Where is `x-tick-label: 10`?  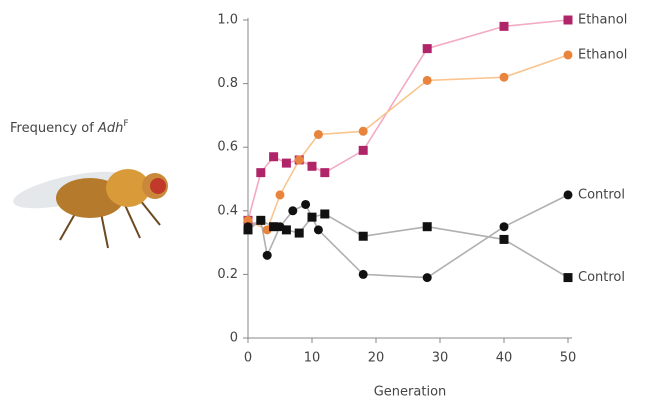 x-tick-label: 10 is located at coordinates (312, 358).